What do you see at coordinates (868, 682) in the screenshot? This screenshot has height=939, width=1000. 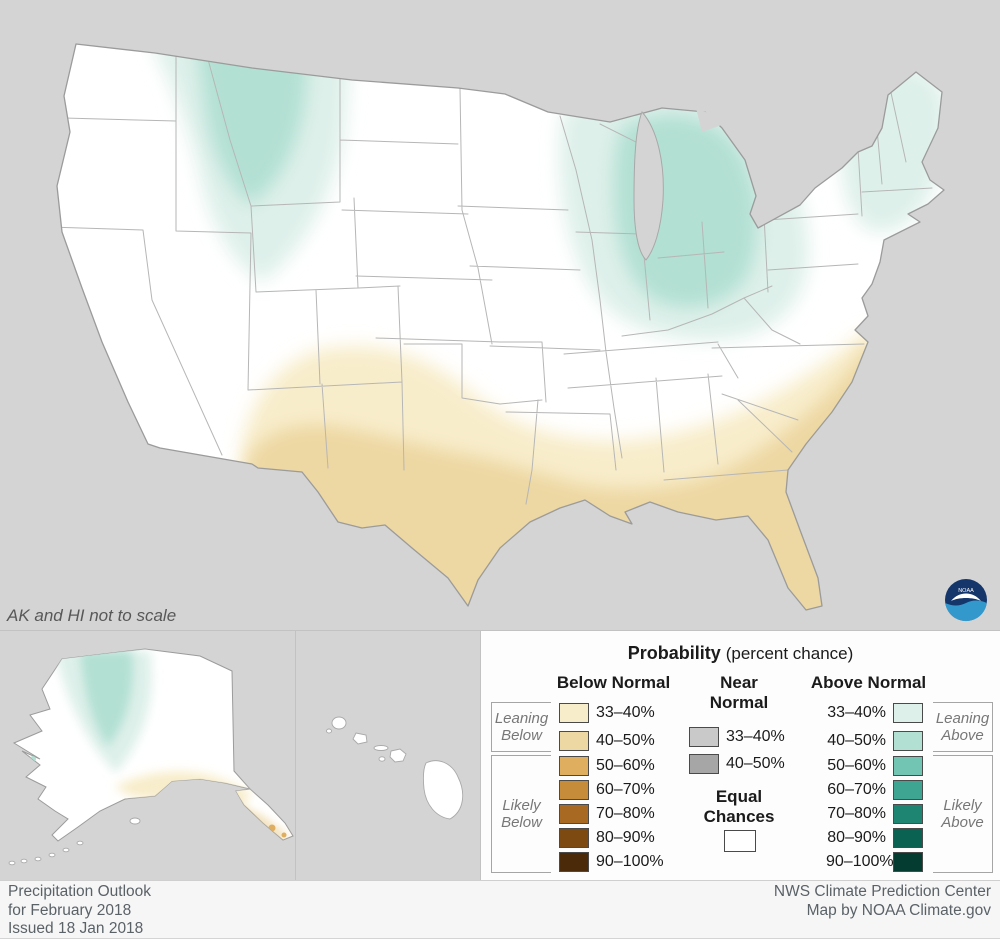 I see `legend-header-above-normal: Above Normal` at bounding box center [868, 682].